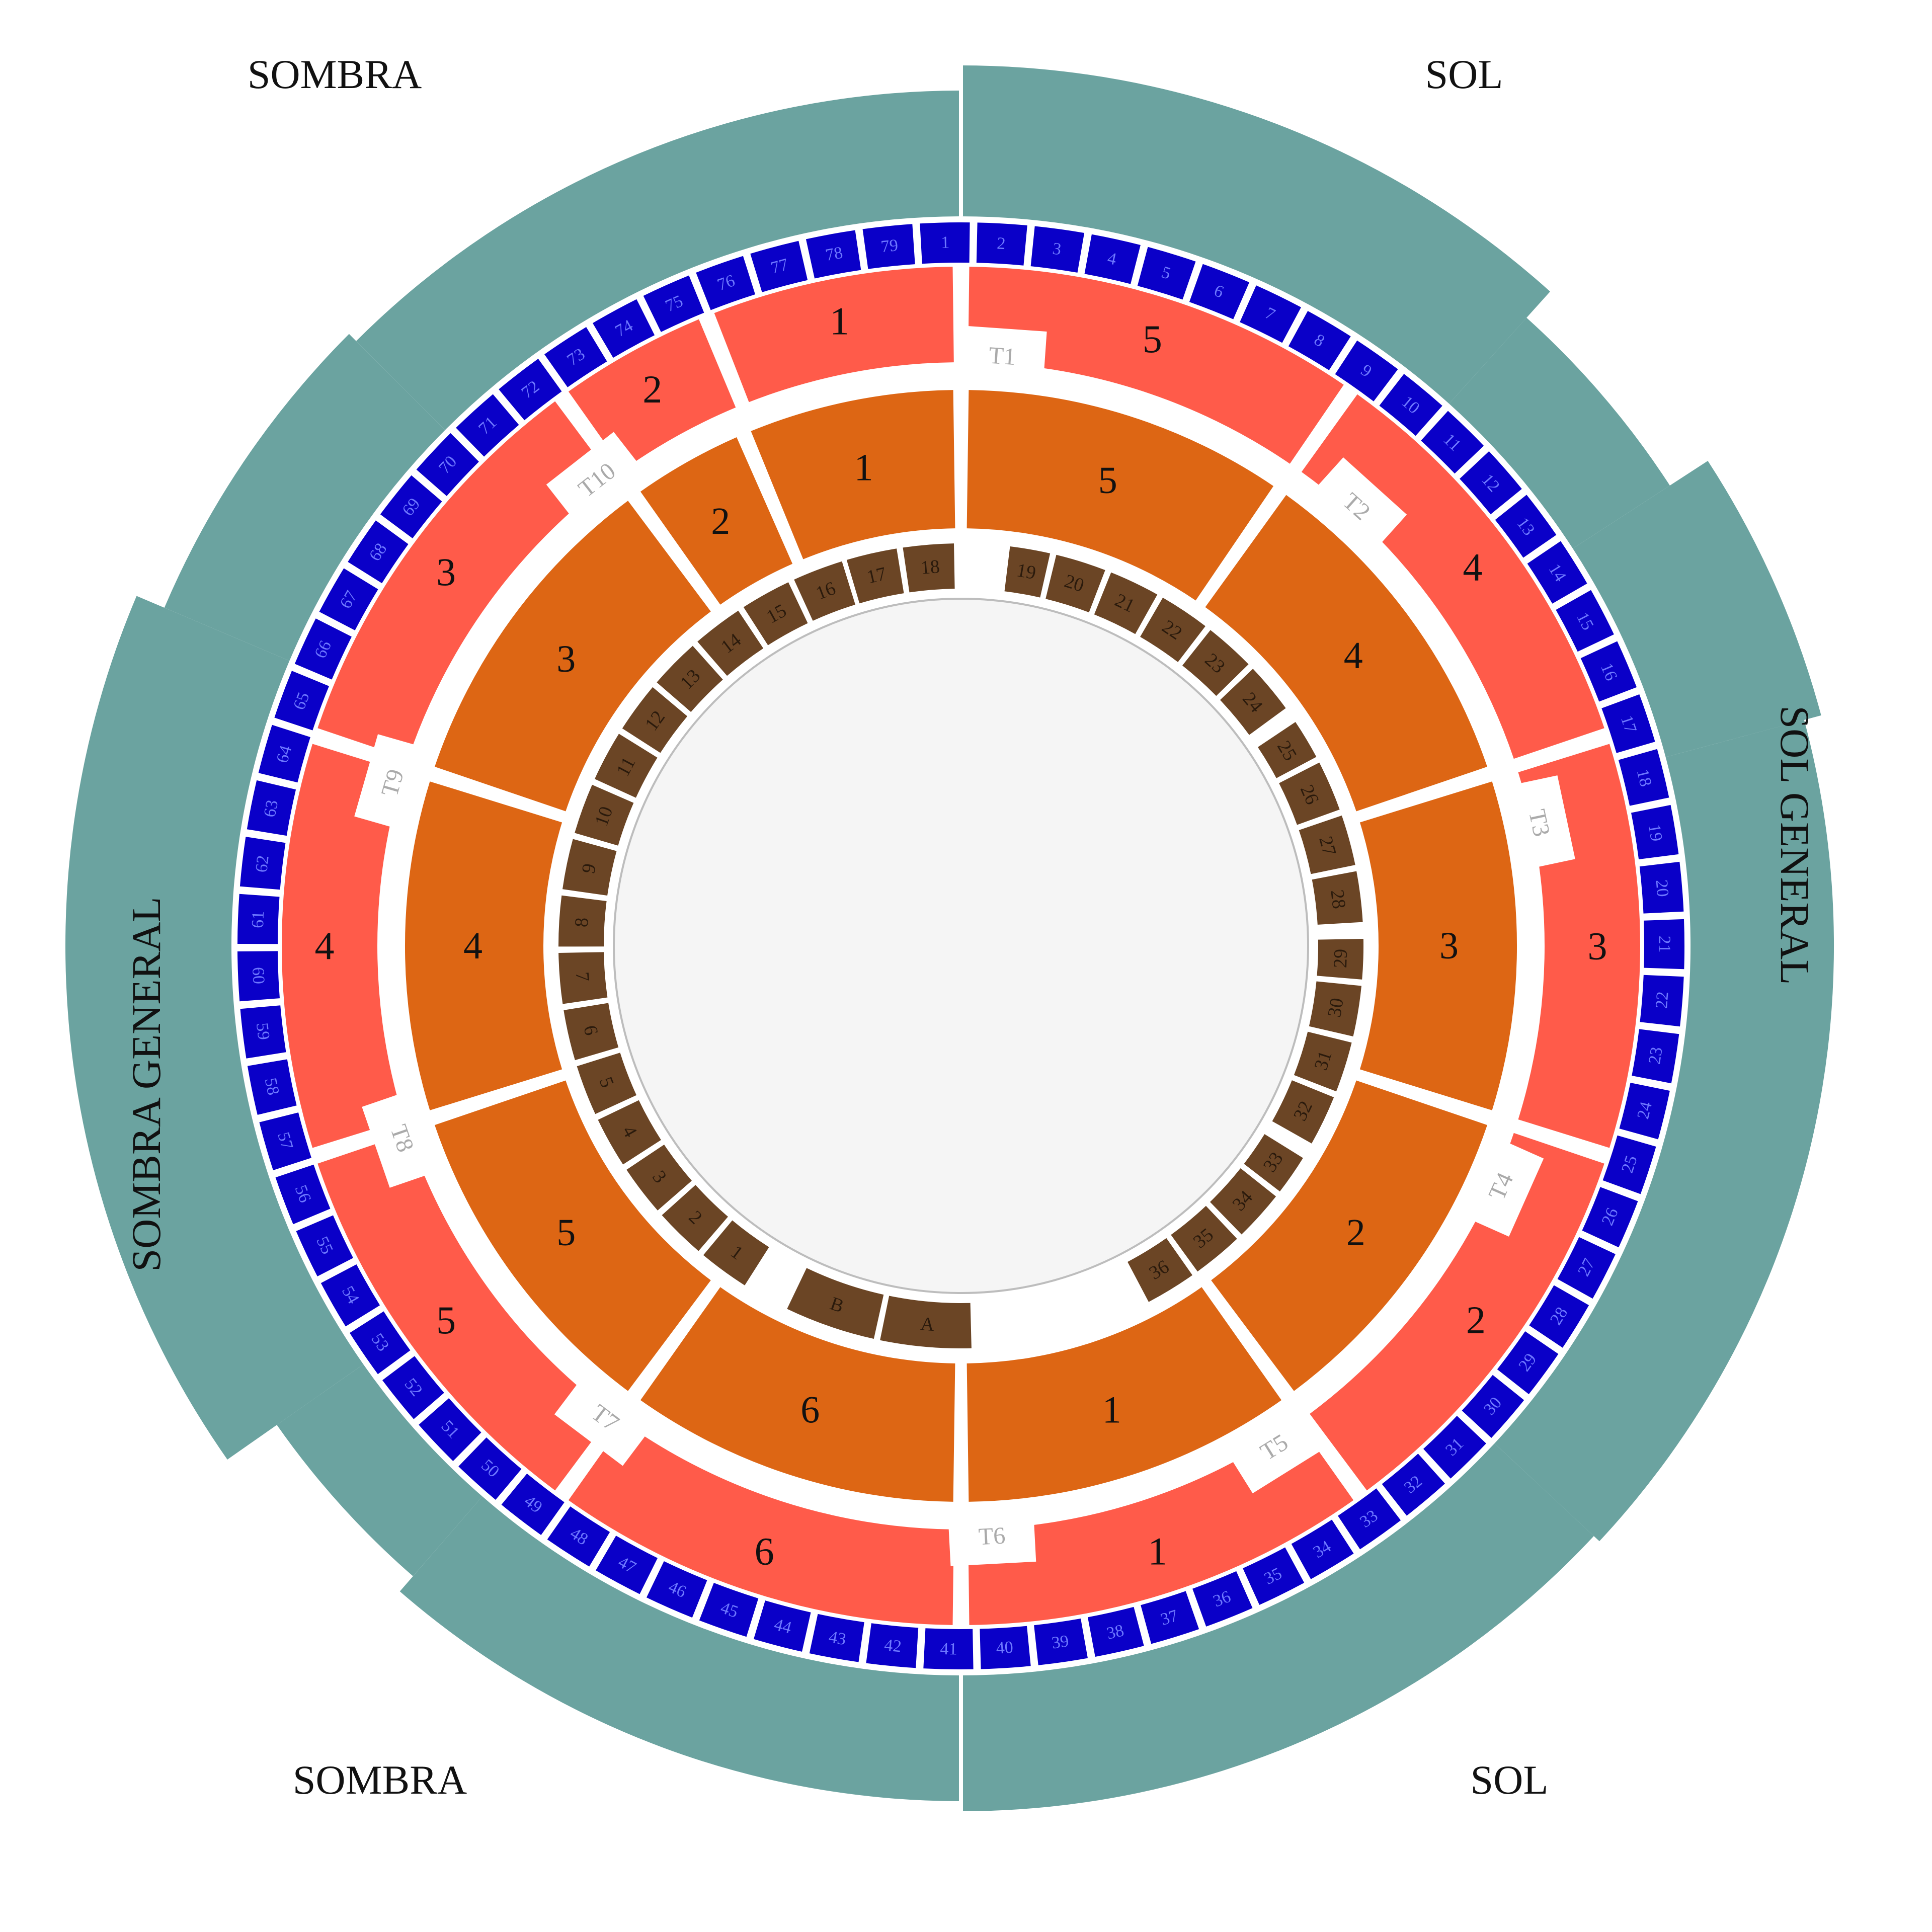 The height and width of the screenshot is (1932, 1932). I want to click on tunnel-T8: T8, so click(402, 1138).